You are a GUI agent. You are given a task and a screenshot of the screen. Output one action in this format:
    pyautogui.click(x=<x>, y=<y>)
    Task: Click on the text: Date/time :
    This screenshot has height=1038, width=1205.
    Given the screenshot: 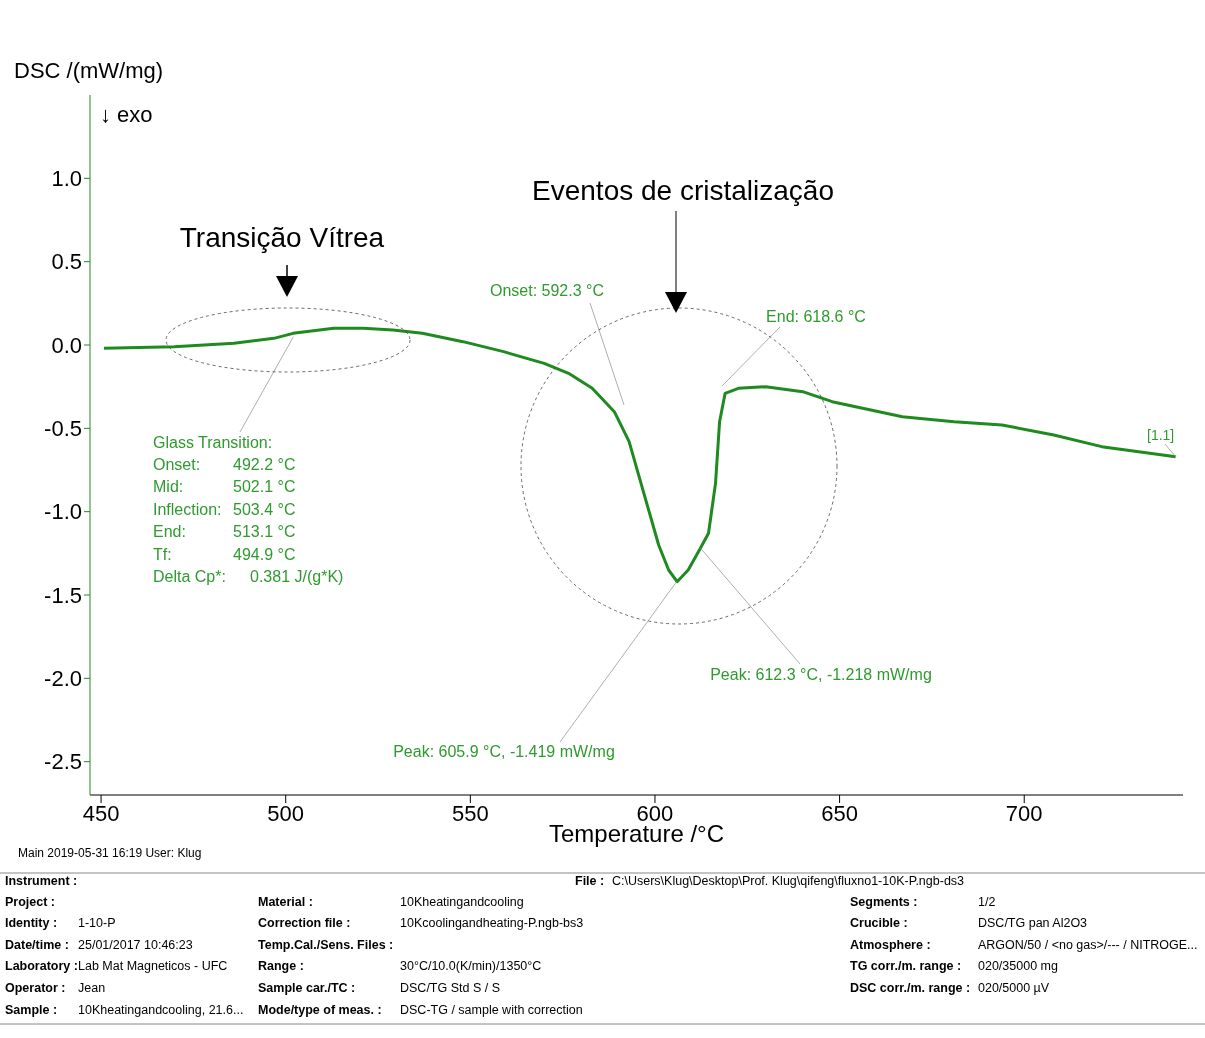 What is the action you would take?
    pyautogui.click(x=37, y=945)
    